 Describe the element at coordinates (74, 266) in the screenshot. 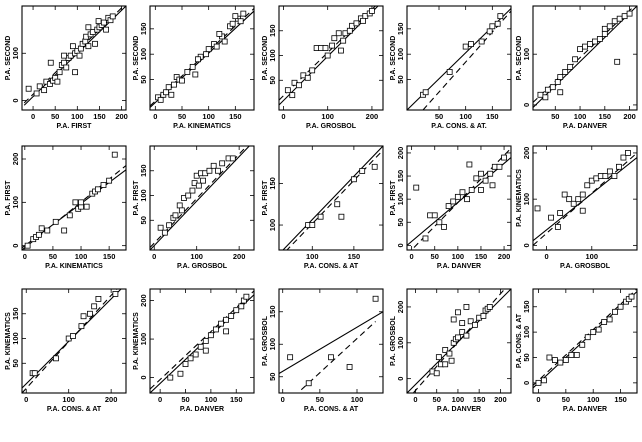

I see `x-axis-label: P.A. KINEMATICS` at that location.